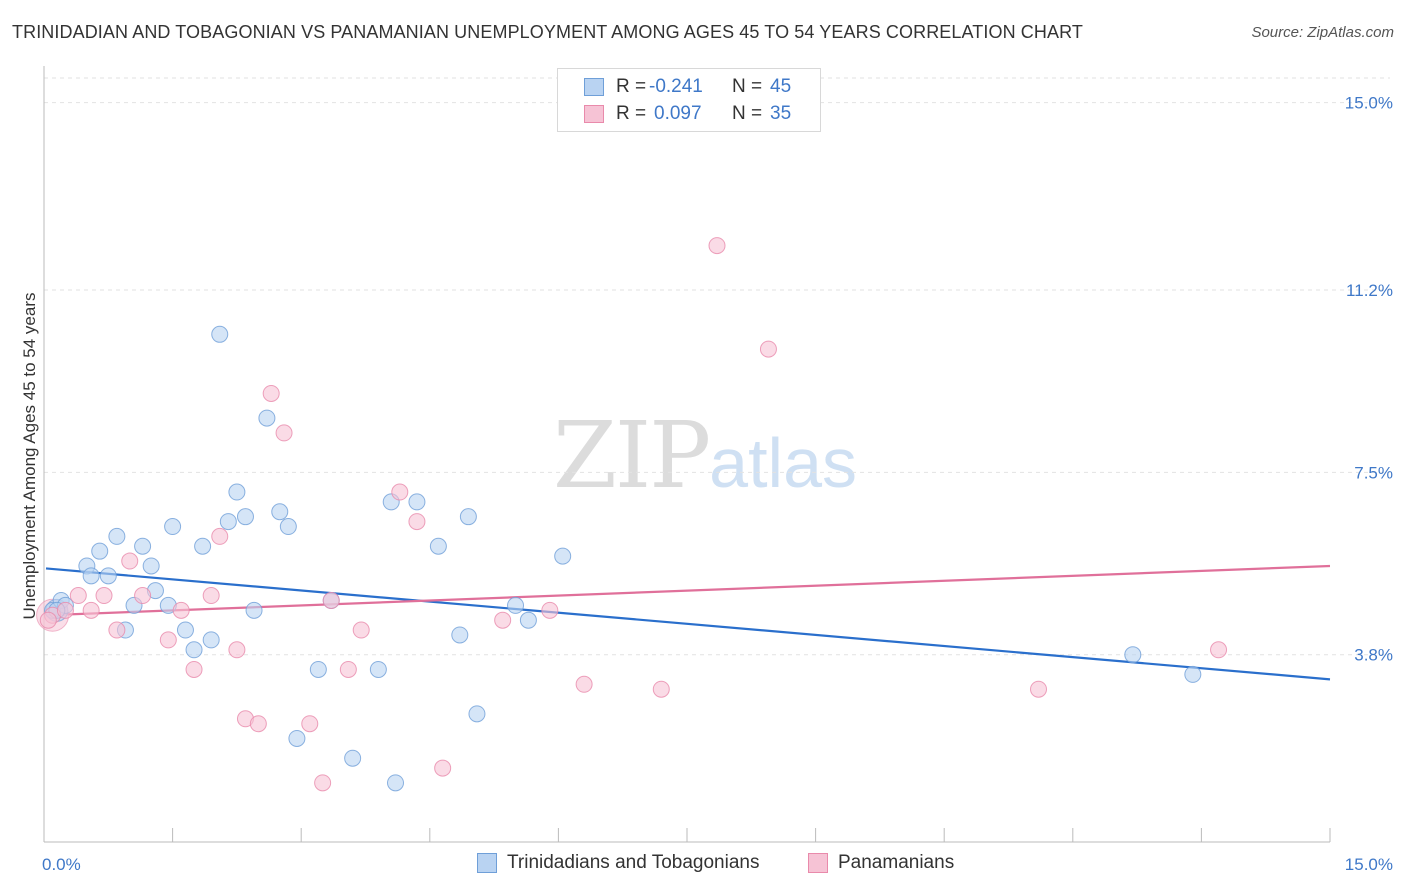 The width and height of the screenshot is (1406, 892). What do you see at coordinates (1322, 32) in the screenshot?
I see `source-label: Source: ZipAtlas.com` at bounding box center [1322, 32].